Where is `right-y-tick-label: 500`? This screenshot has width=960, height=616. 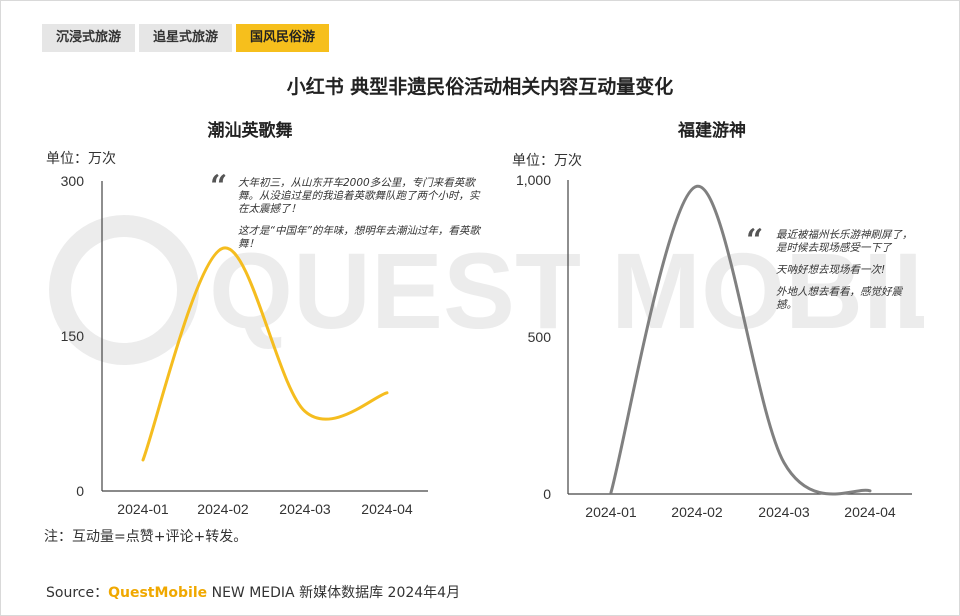 right-y-tick-label: 500 is located at coordinates (540, 337).